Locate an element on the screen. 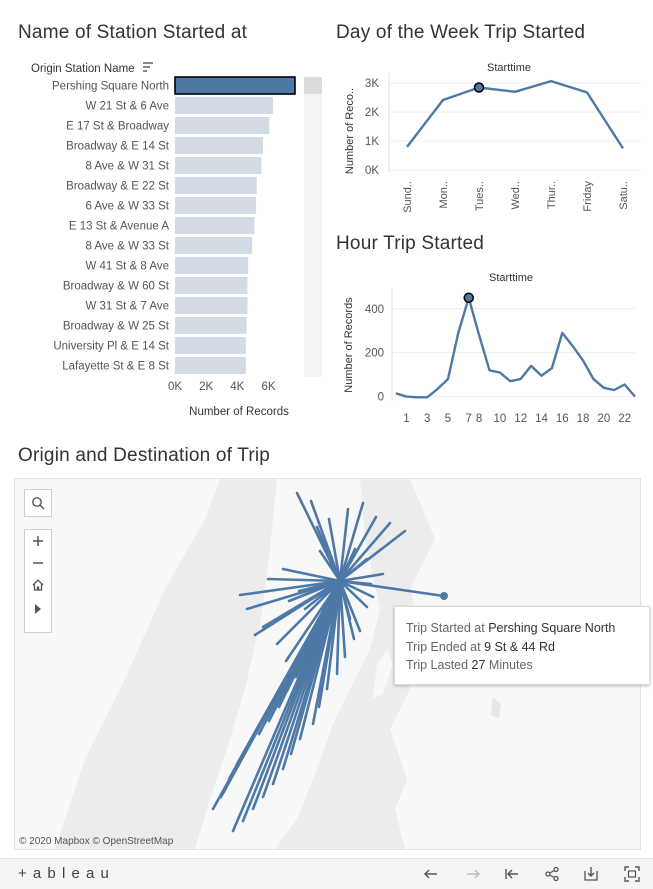 The image size is (653, 889). bar-category-label: Broadway & W 60 St is located at coordinates (116, 287).